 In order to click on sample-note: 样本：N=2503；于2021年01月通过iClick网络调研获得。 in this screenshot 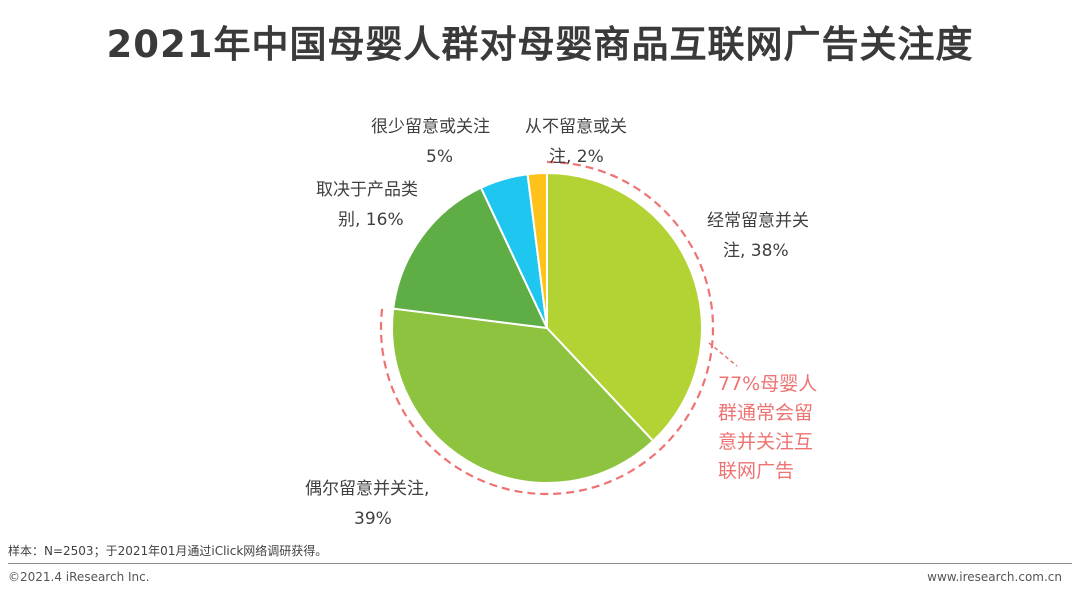, I will do `click(168, 551)`.